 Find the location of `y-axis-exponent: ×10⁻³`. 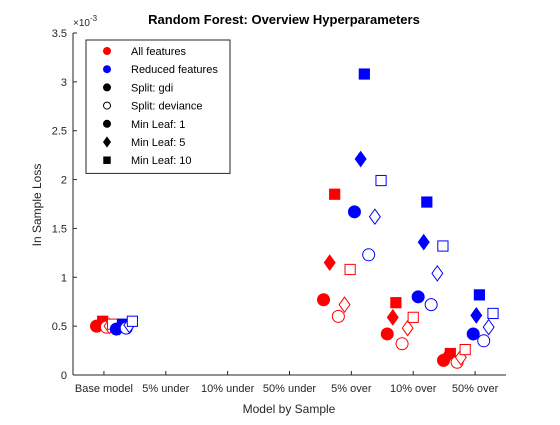

y-axis-exponent: ×10⁻³ is located at coordinates (85, 21).